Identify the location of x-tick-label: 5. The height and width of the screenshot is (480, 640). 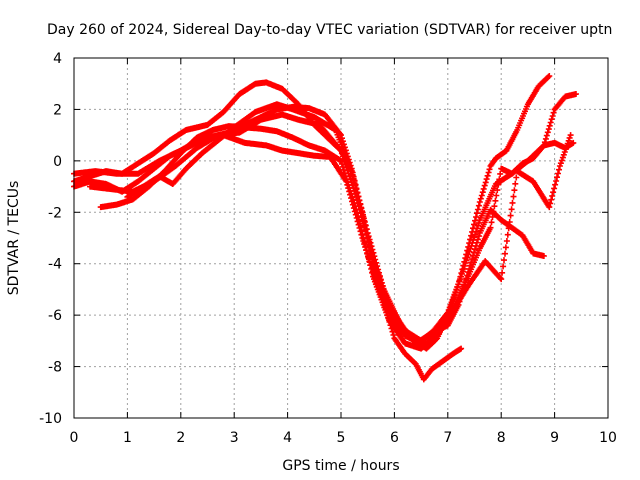
(341, 438).